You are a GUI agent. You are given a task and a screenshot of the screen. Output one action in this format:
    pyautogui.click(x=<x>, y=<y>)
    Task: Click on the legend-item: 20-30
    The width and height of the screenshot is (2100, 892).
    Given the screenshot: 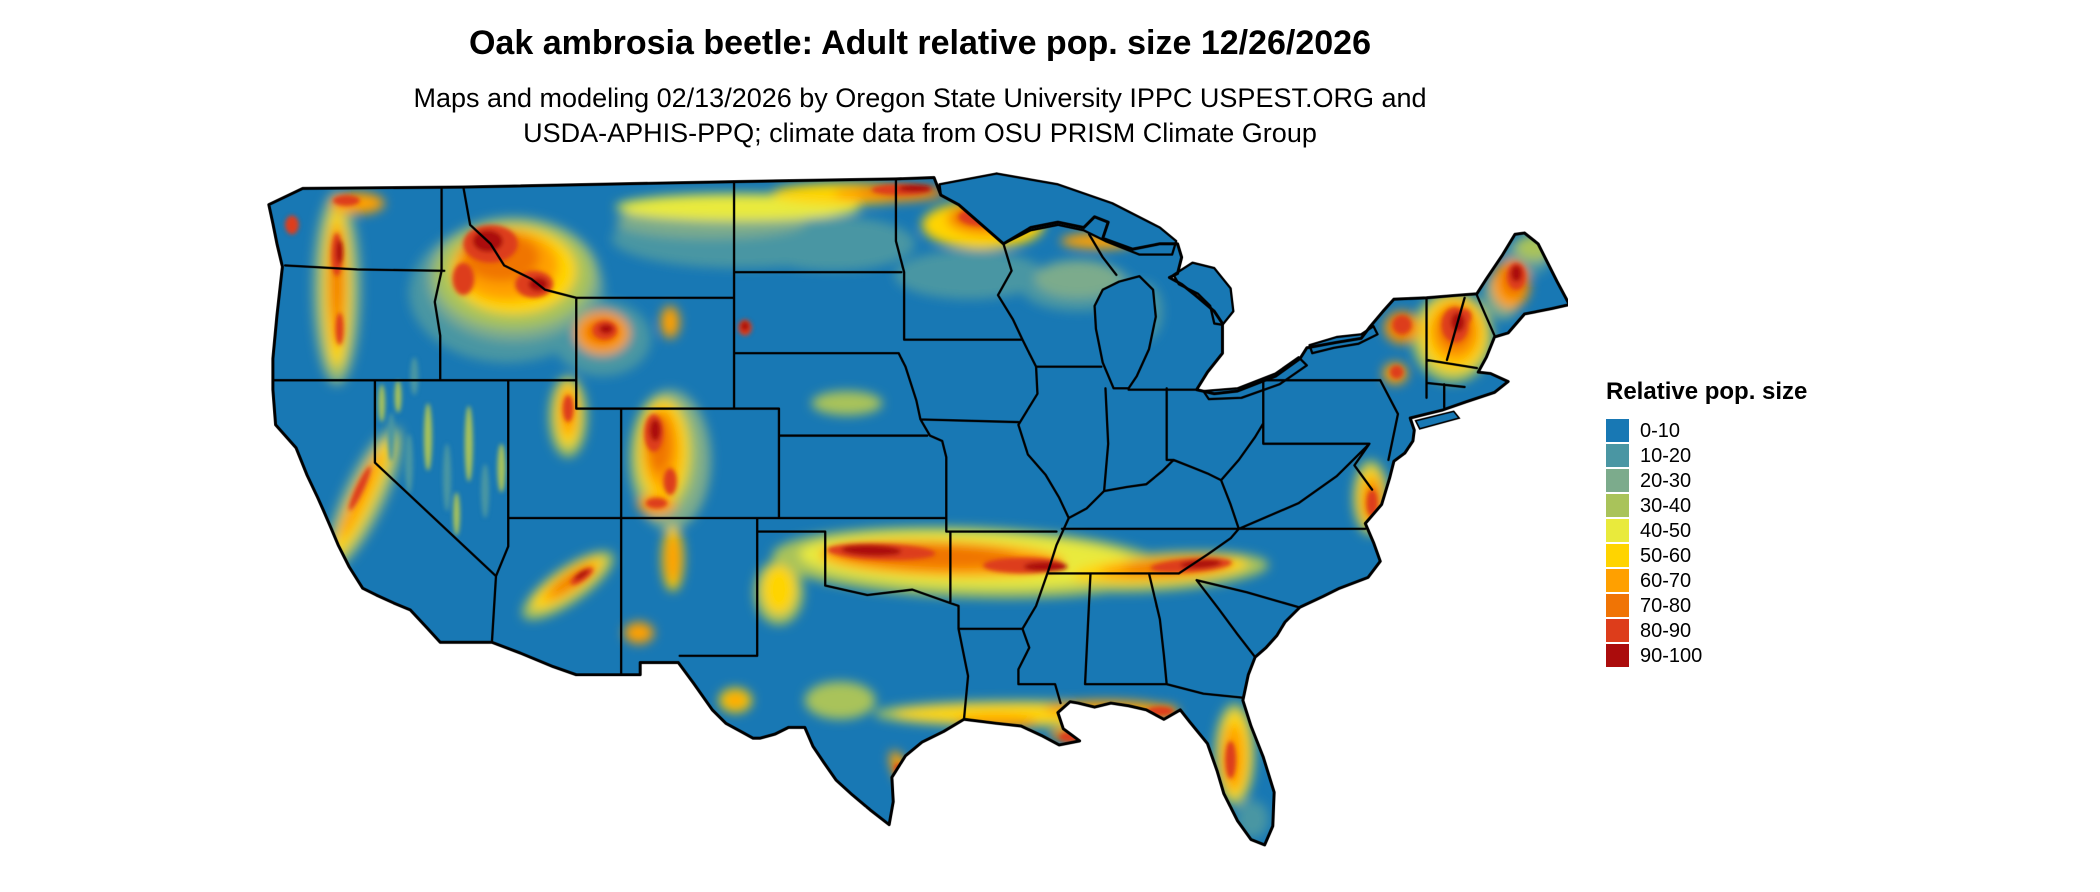 What is the action you would take?
    pyautogui.click(x=1706, y=480)
    